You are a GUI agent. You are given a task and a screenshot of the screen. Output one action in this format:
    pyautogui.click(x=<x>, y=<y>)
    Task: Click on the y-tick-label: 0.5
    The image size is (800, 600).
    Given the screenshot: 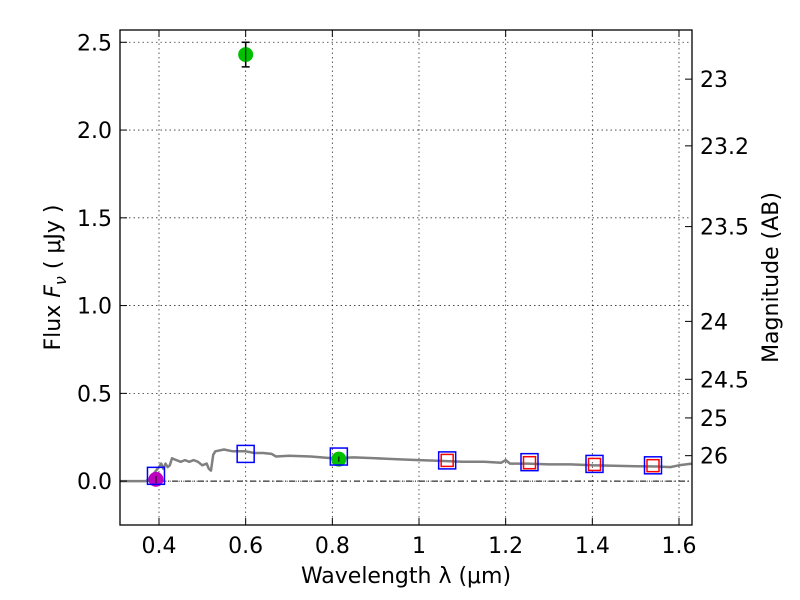 What is the action you would take?
    pyautogui.click(x=94, y=394)
    